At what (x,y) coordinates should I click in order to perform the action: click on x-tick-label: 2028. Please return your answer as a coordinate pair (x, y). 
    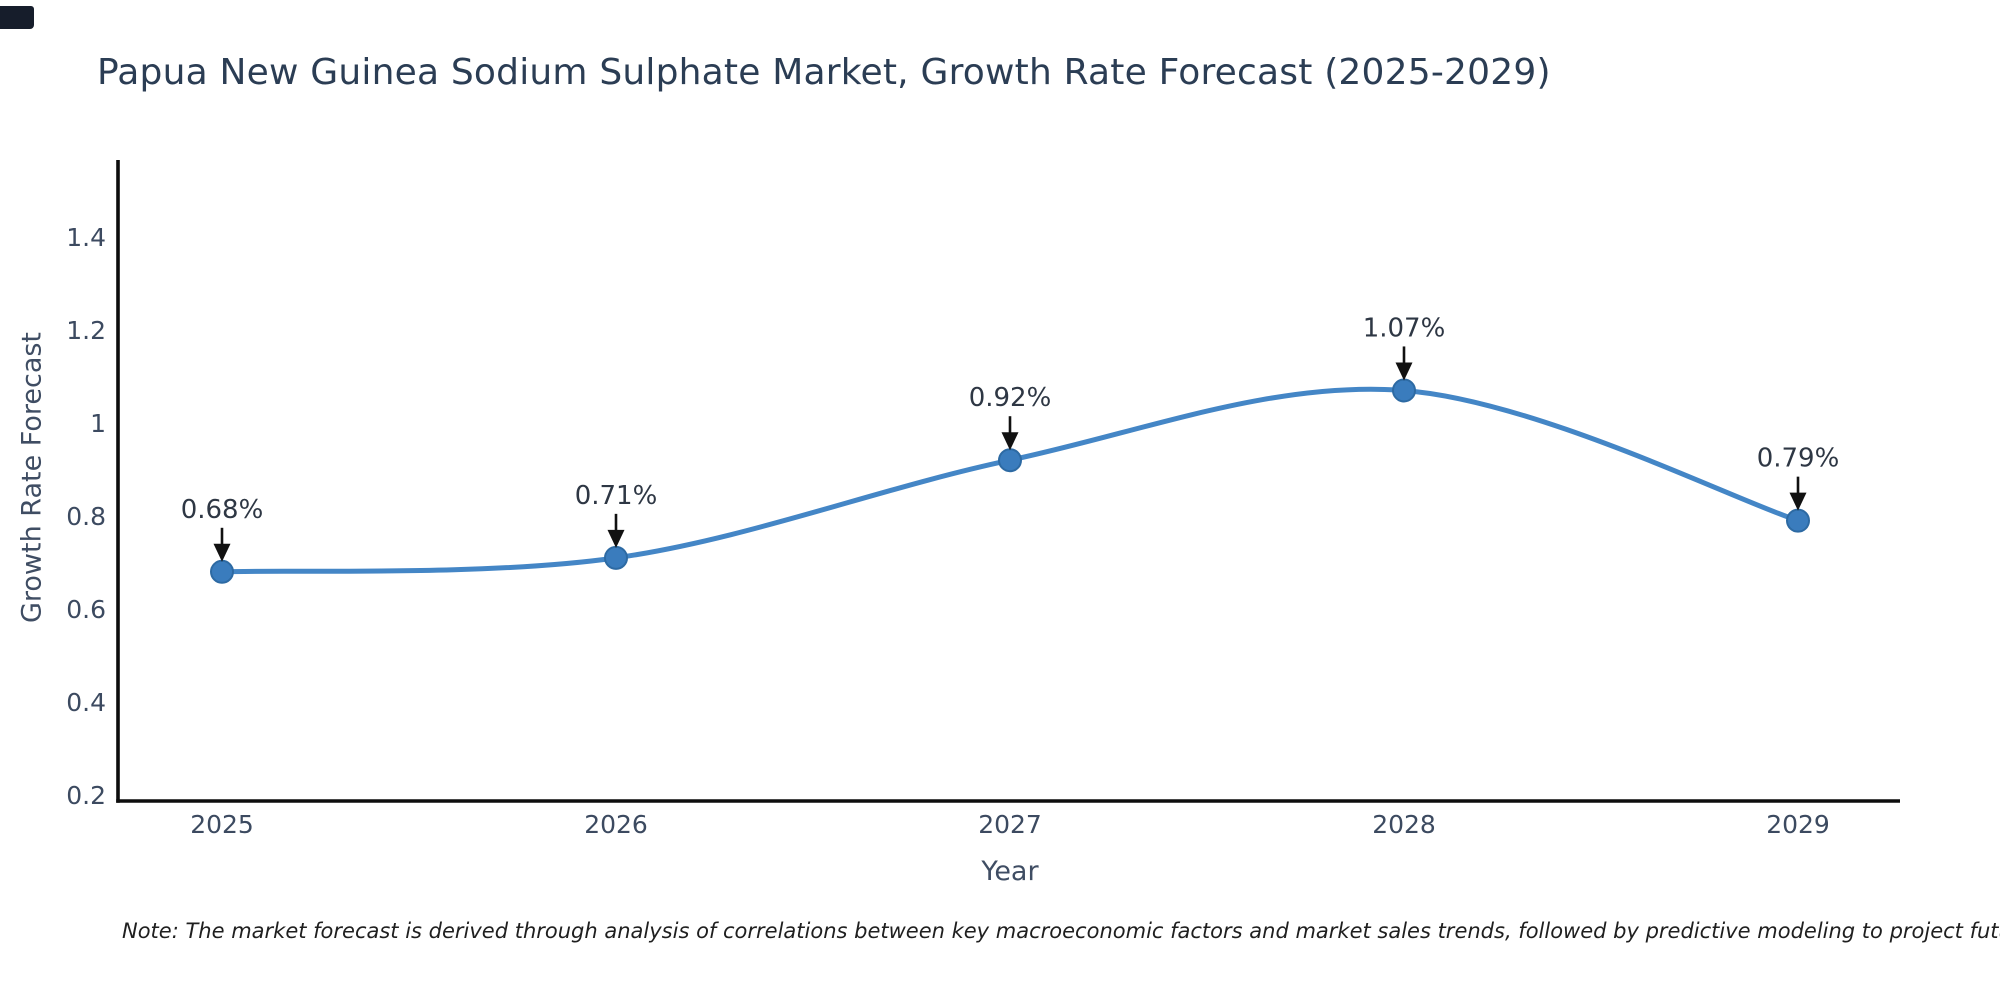
    Looking at the image, I should click on (1404, 824).